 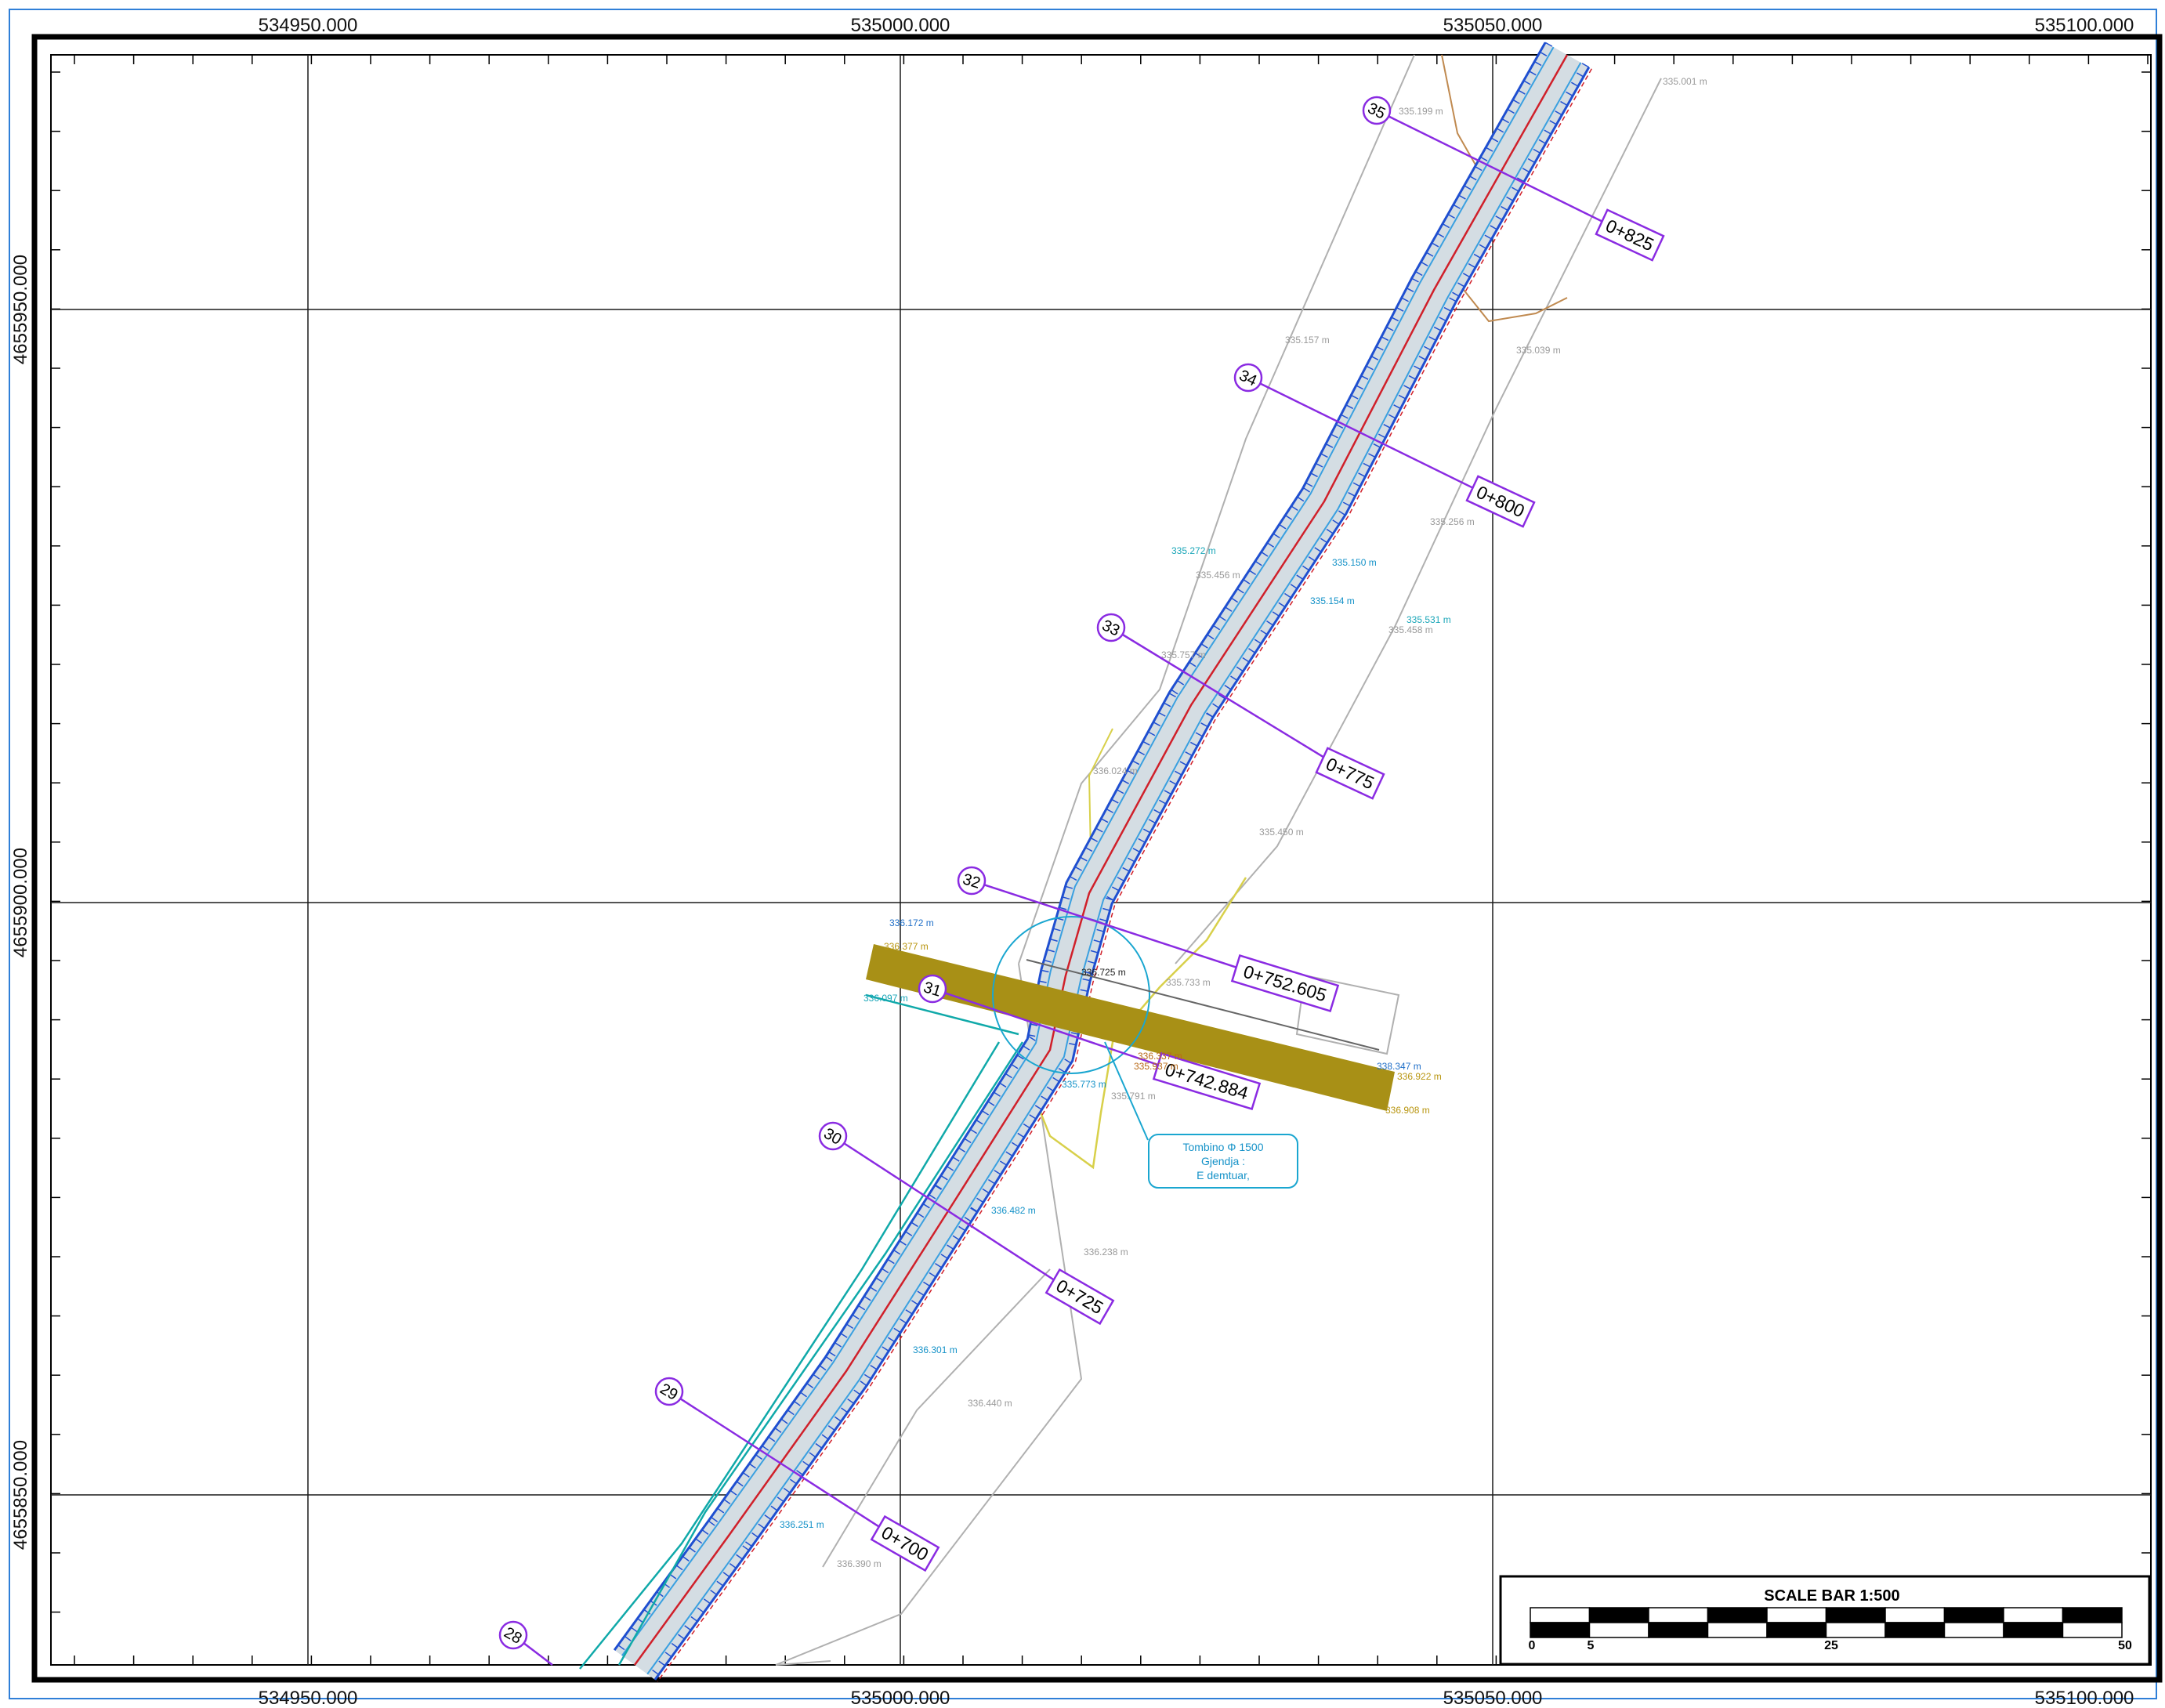 What do you see at coordinates (1285, 983) in the screenshot?
I see `station-label: 0+752.605` at bounding box center [1285, 983].